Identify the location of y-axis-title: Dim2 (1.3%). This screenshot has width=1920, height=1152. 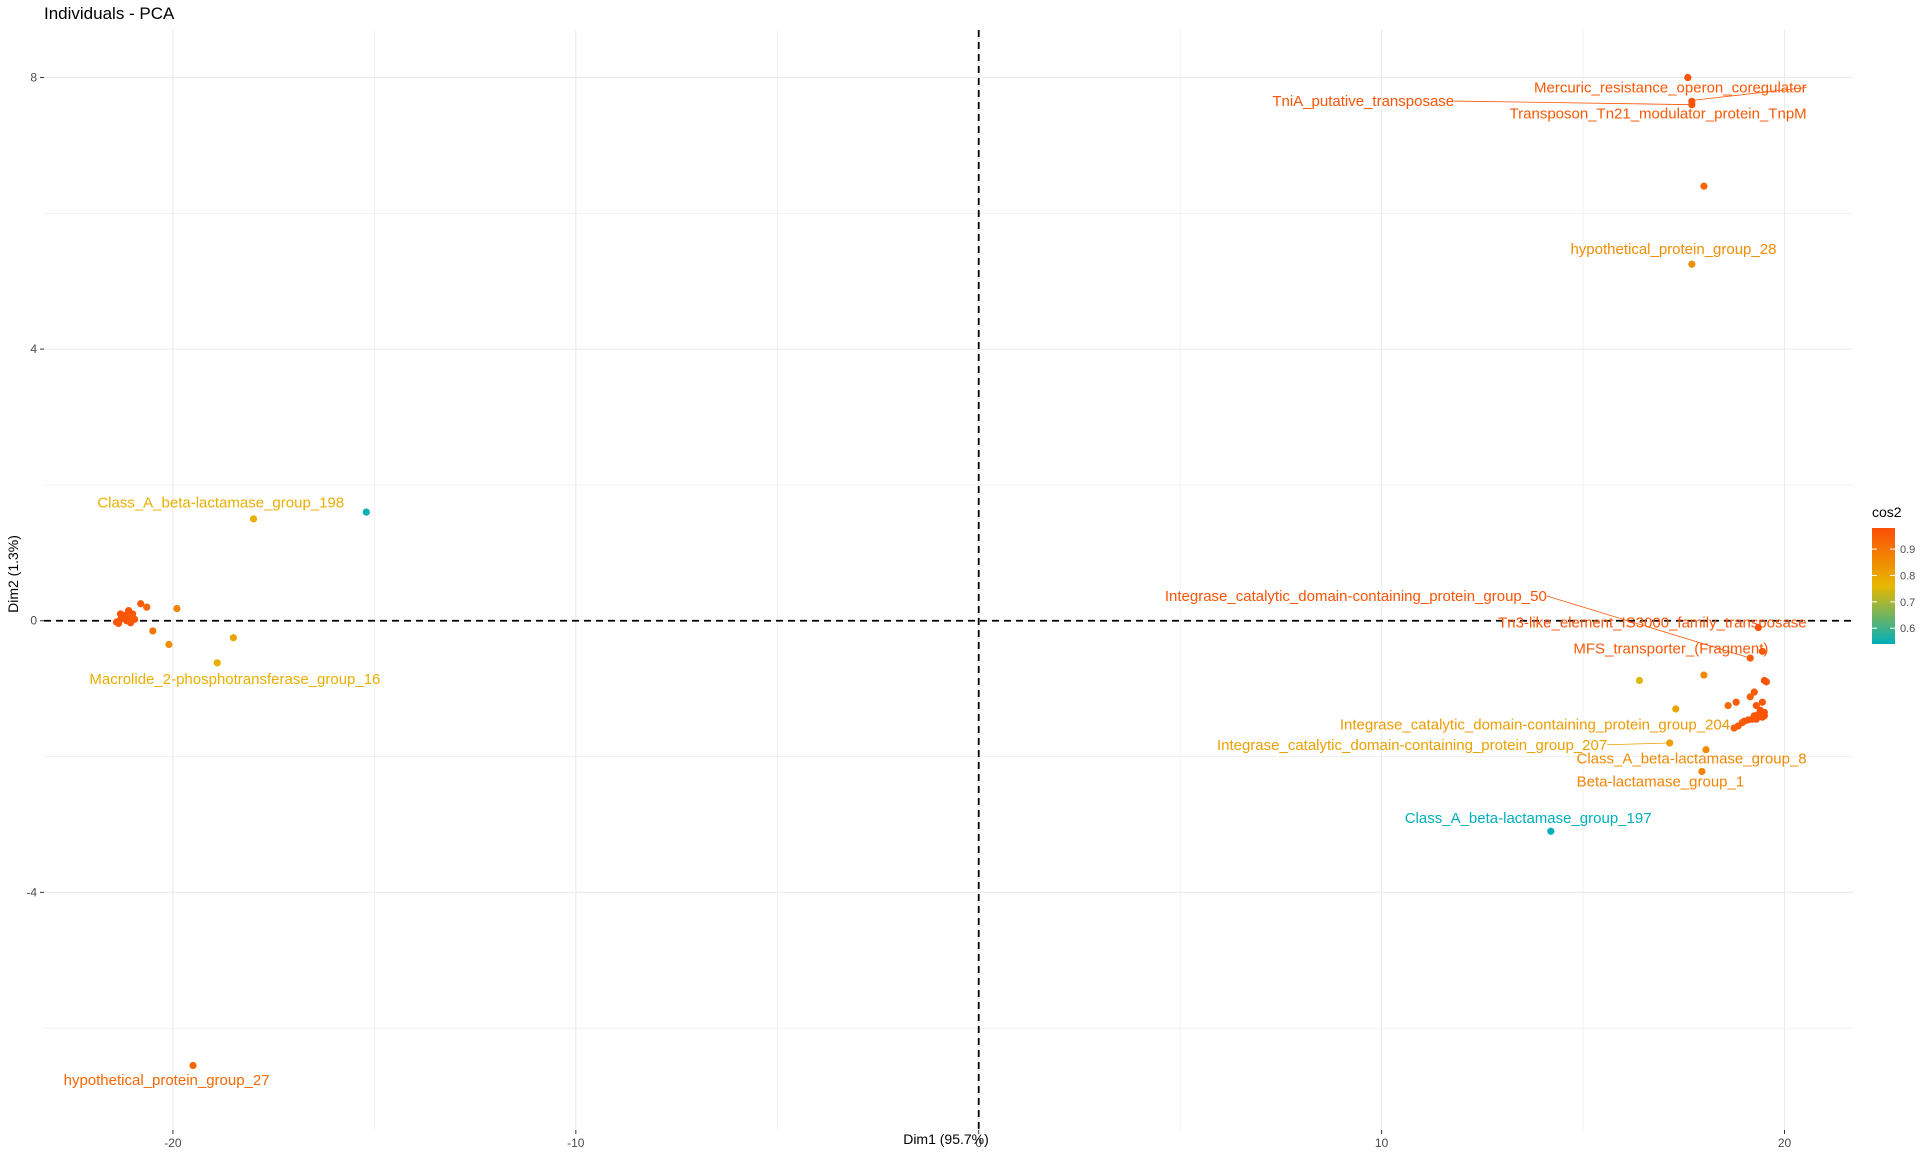
(13, 574).